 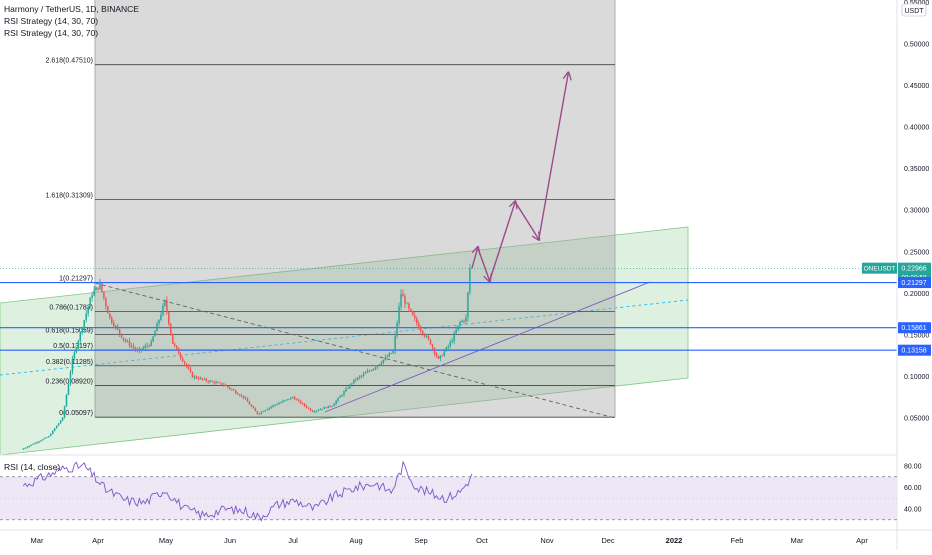 I want to click on strategy-legend-2: RSI Strategy (14, 30, 70), so click(x=51, y=33).